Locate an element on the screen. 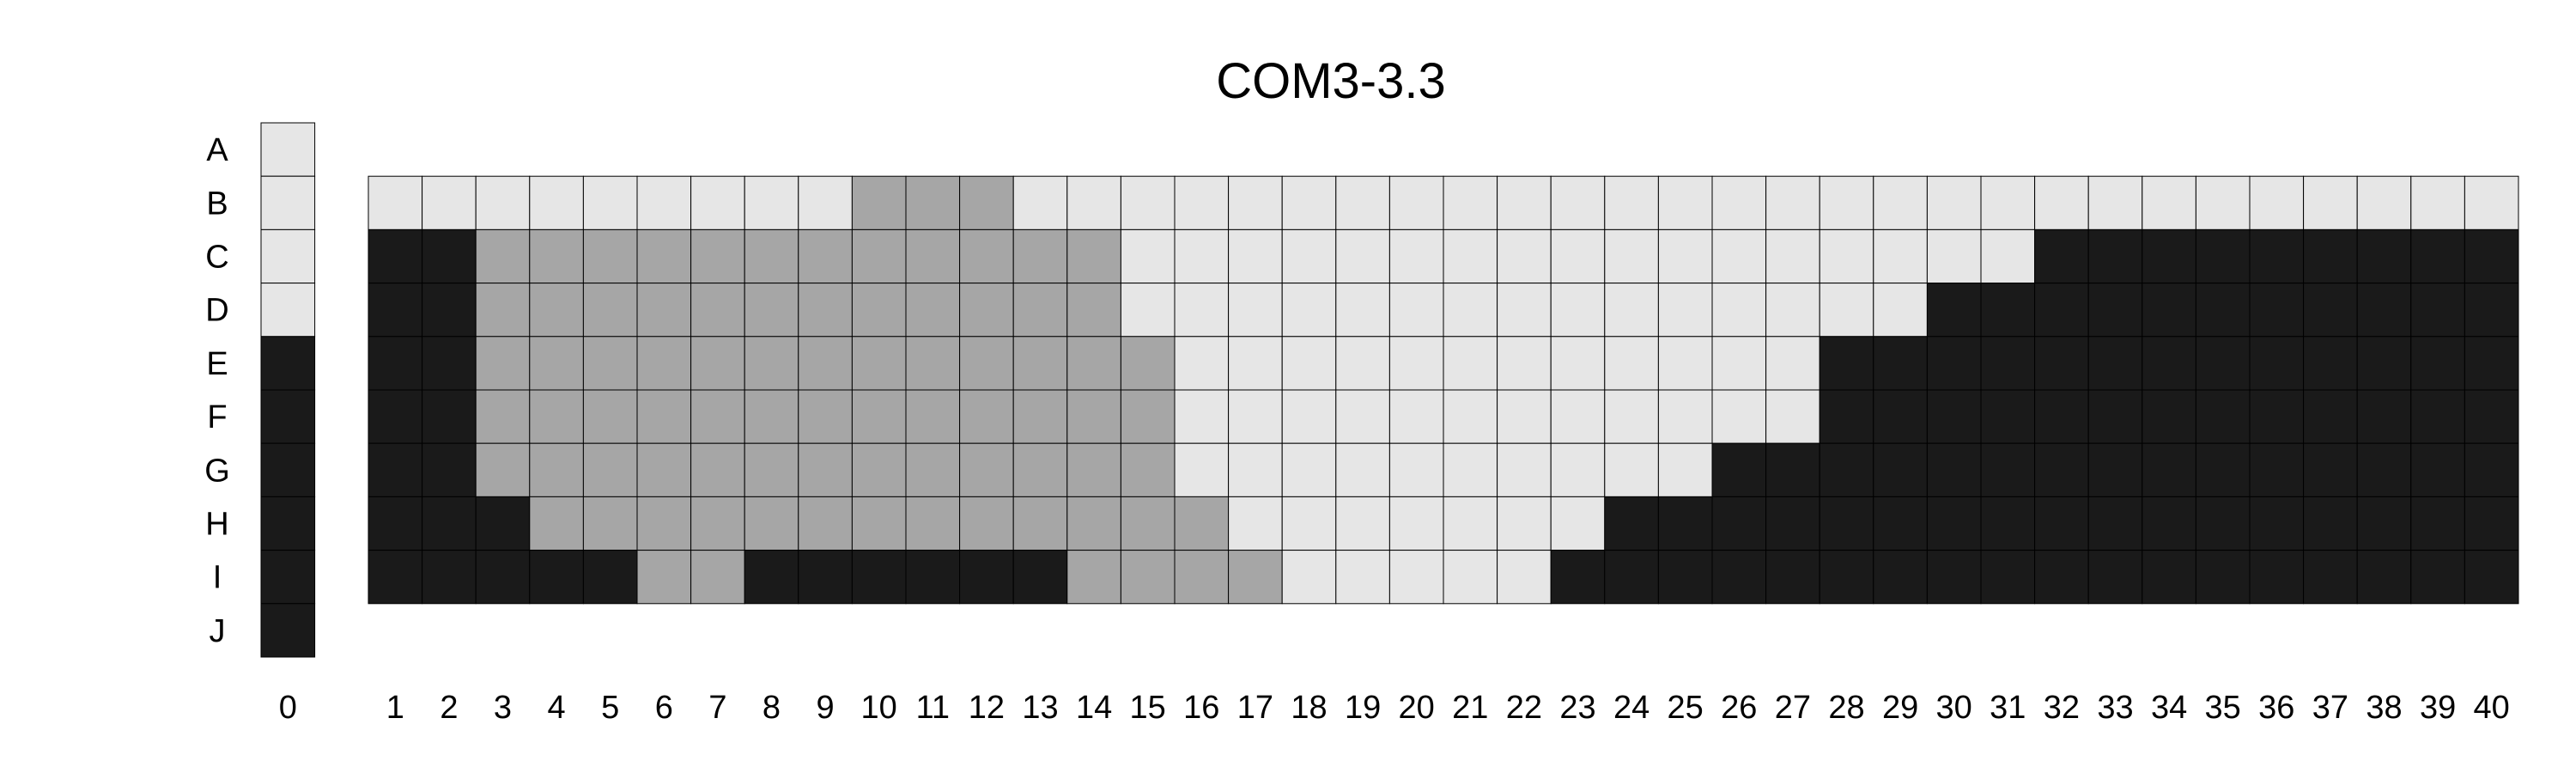 The width and height of the screenshot is (2576, 773). column-label: 27 is located at coordinates (1793, 708).